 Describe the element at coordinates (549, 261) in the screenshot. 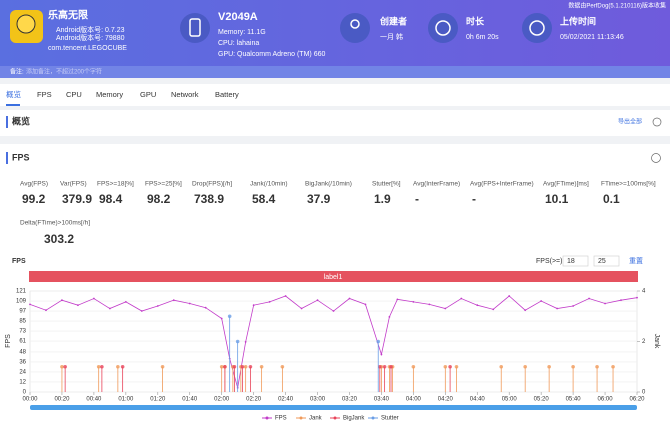

I see `threshold-label: FPS(>=)` at that location.